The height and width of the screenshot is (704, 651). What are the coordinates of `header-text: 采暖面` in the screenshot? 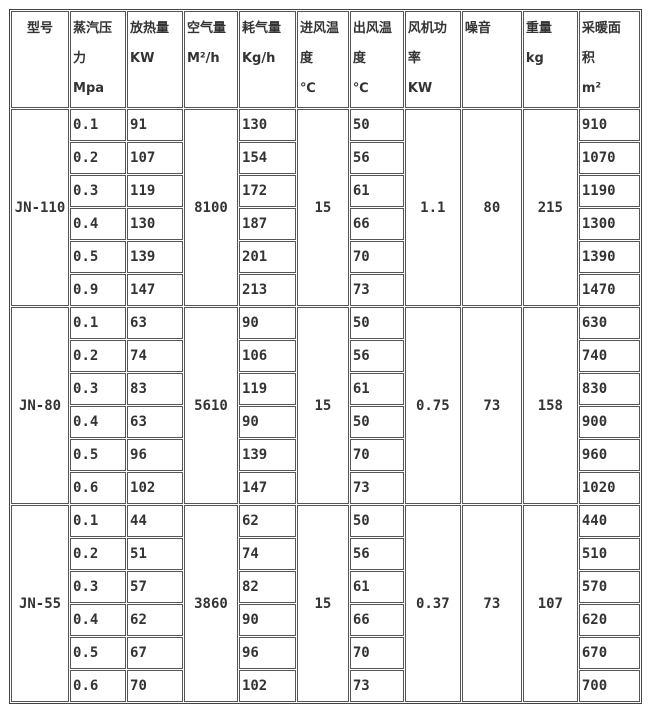 It's located at (601, 28).